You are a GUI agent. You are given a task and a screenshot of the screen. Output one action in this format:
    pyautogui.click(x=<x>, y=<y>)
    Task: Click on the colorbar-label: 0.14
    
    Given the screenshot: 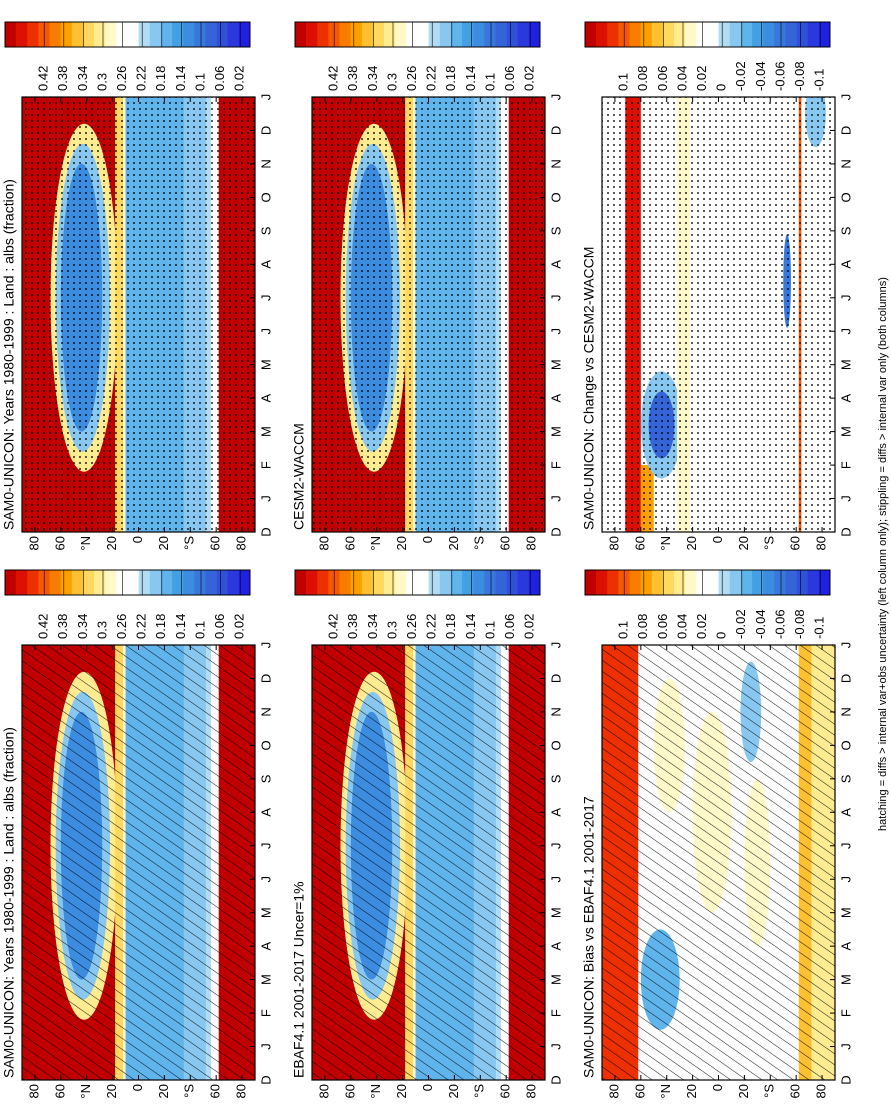 What is the action you would take?
    pyautogui.click(x=180, y=626)
    